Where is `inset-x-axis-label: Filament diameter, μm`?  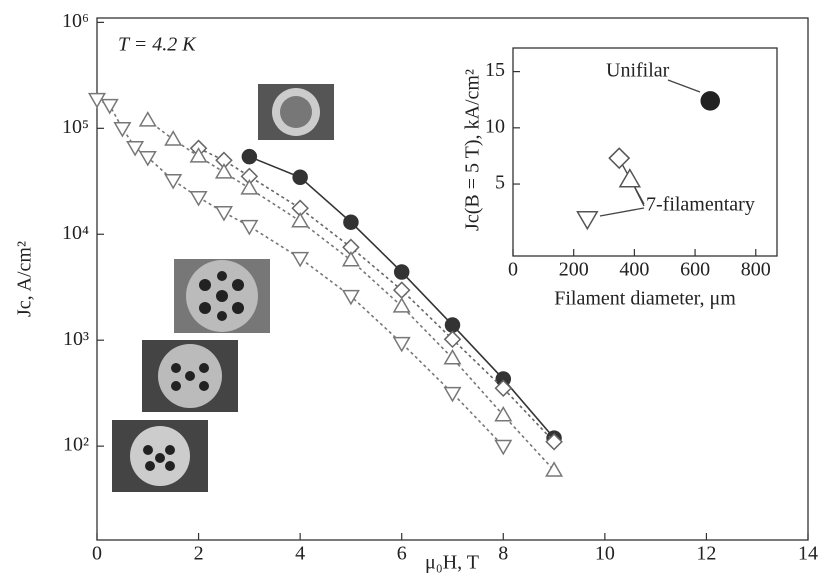
inset-x-axis-label: Filament diameter, μm is located at coordinates (645, 299).